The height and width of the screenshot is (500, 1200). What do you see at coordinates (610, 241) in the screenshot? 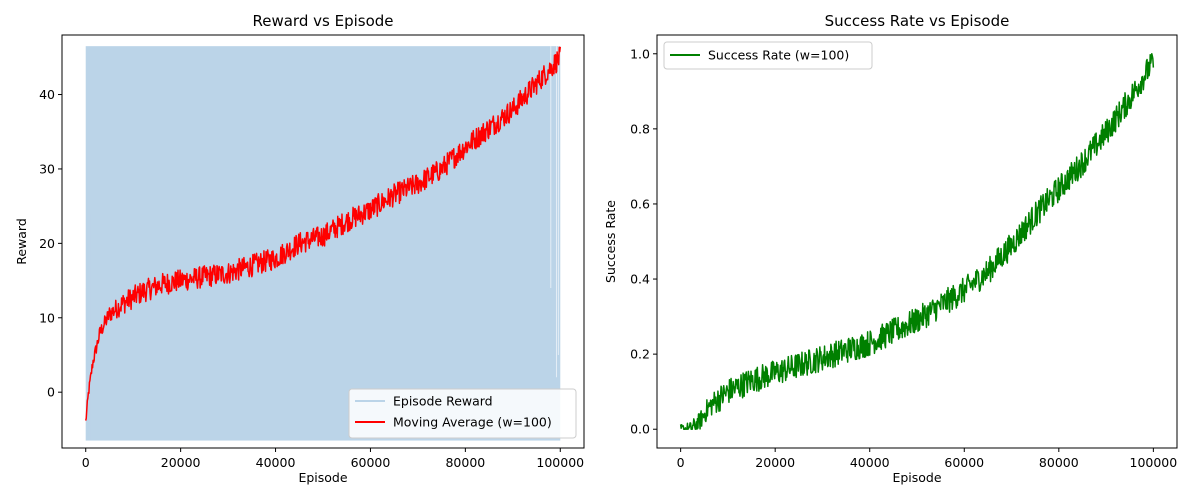
I see `success-rate-y-axis-label: Success Rate` at bounding box center [610, 241].